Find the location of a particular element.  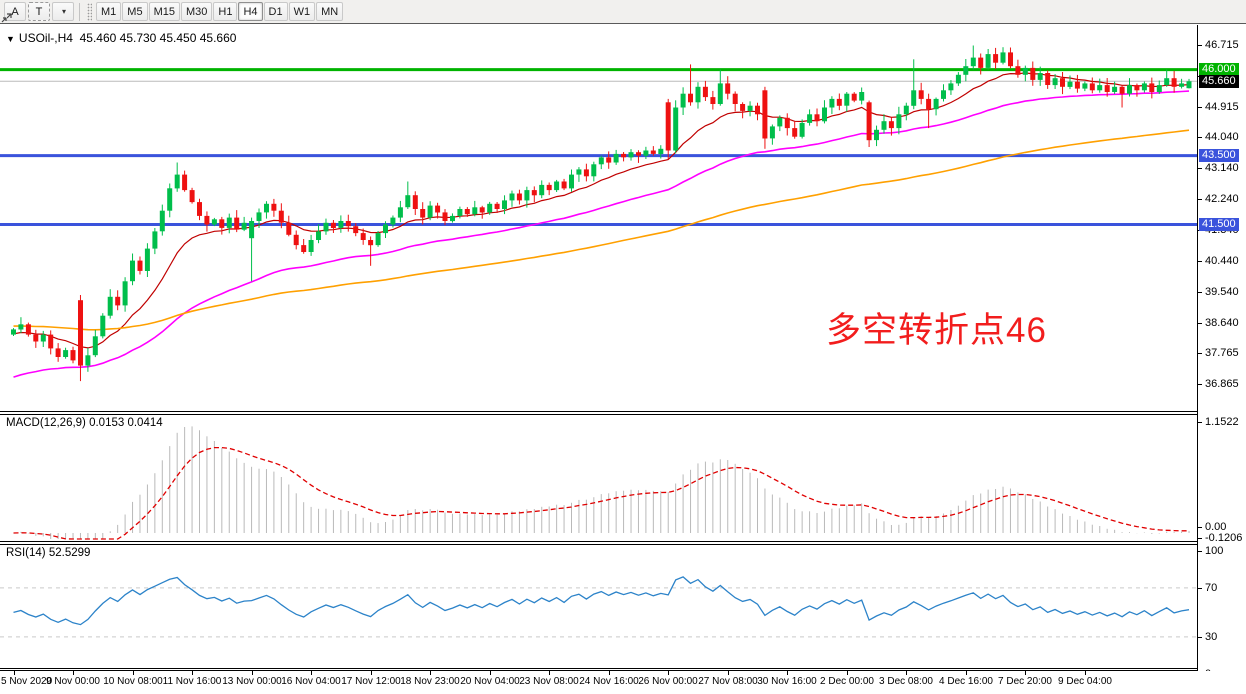

timeframe-buttons: M1 M5 M15 M30 H1 H4 D1 W1 MN is located at coordinates (220, 11).